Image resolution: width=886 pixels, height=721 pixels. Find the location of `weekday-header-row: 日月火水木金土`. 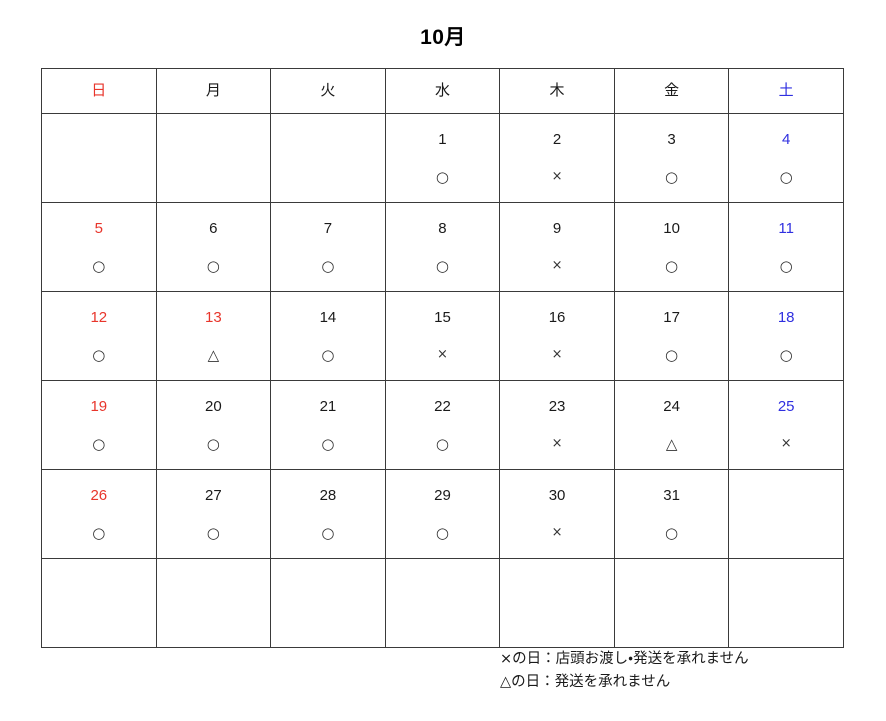

weekday-header-row: 日月火水木金土 is located at coordinates (442, 91).